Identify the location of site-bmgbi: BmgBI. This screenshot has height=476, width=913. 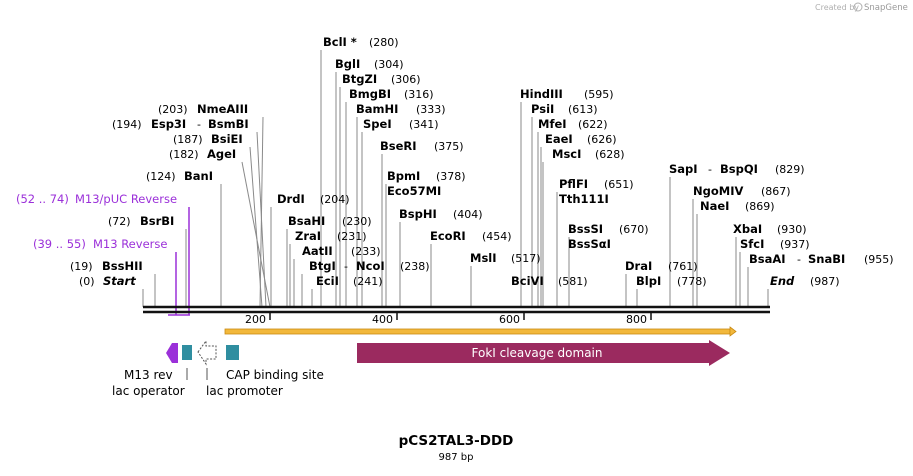
(370, 94).